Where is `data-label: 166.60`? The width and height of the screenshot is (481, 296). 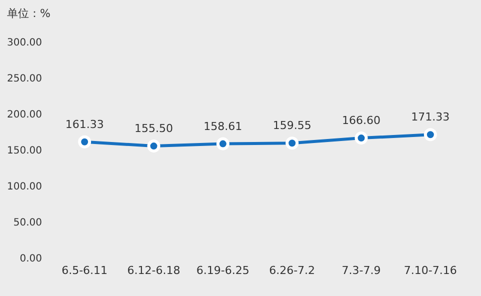
data-label: 166.60 is located at coordinates (361, 121).